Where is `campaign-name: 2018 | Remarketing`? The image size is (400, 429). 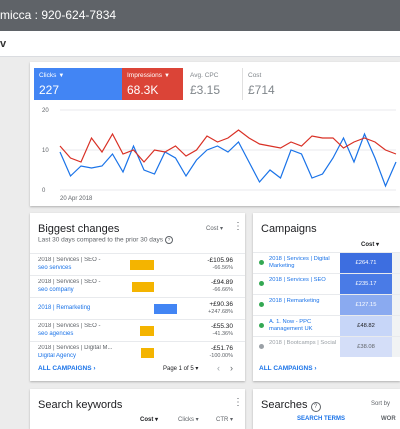 campaign-name: 2018 | Remarketing is located at coordinates (294, 301).